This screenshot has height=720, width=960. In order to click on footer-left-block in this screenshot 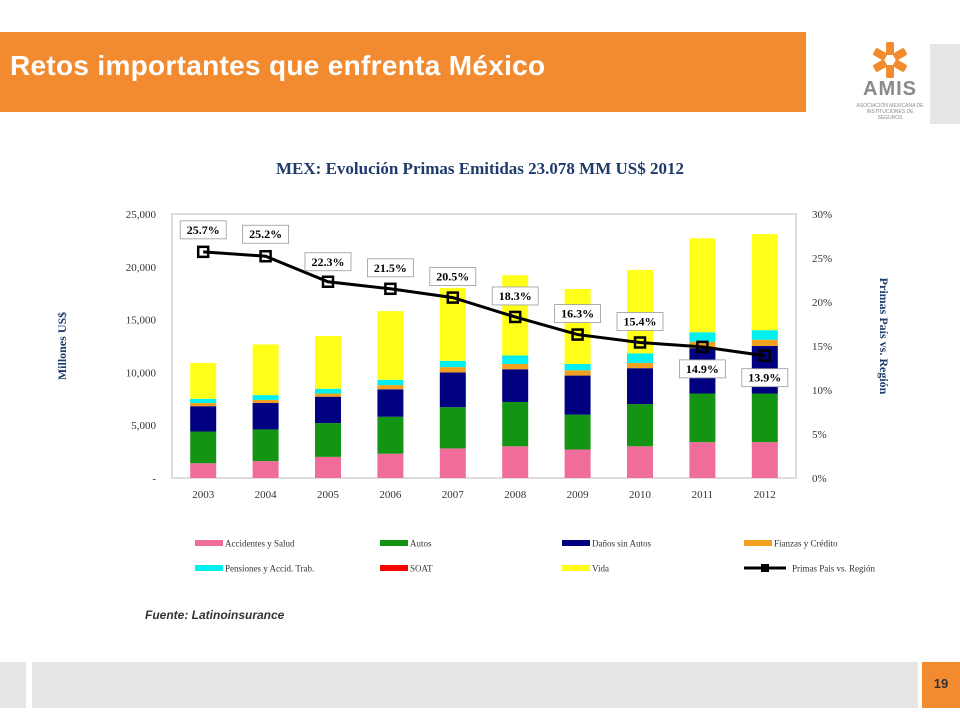, I will do `click(13, 685)`.